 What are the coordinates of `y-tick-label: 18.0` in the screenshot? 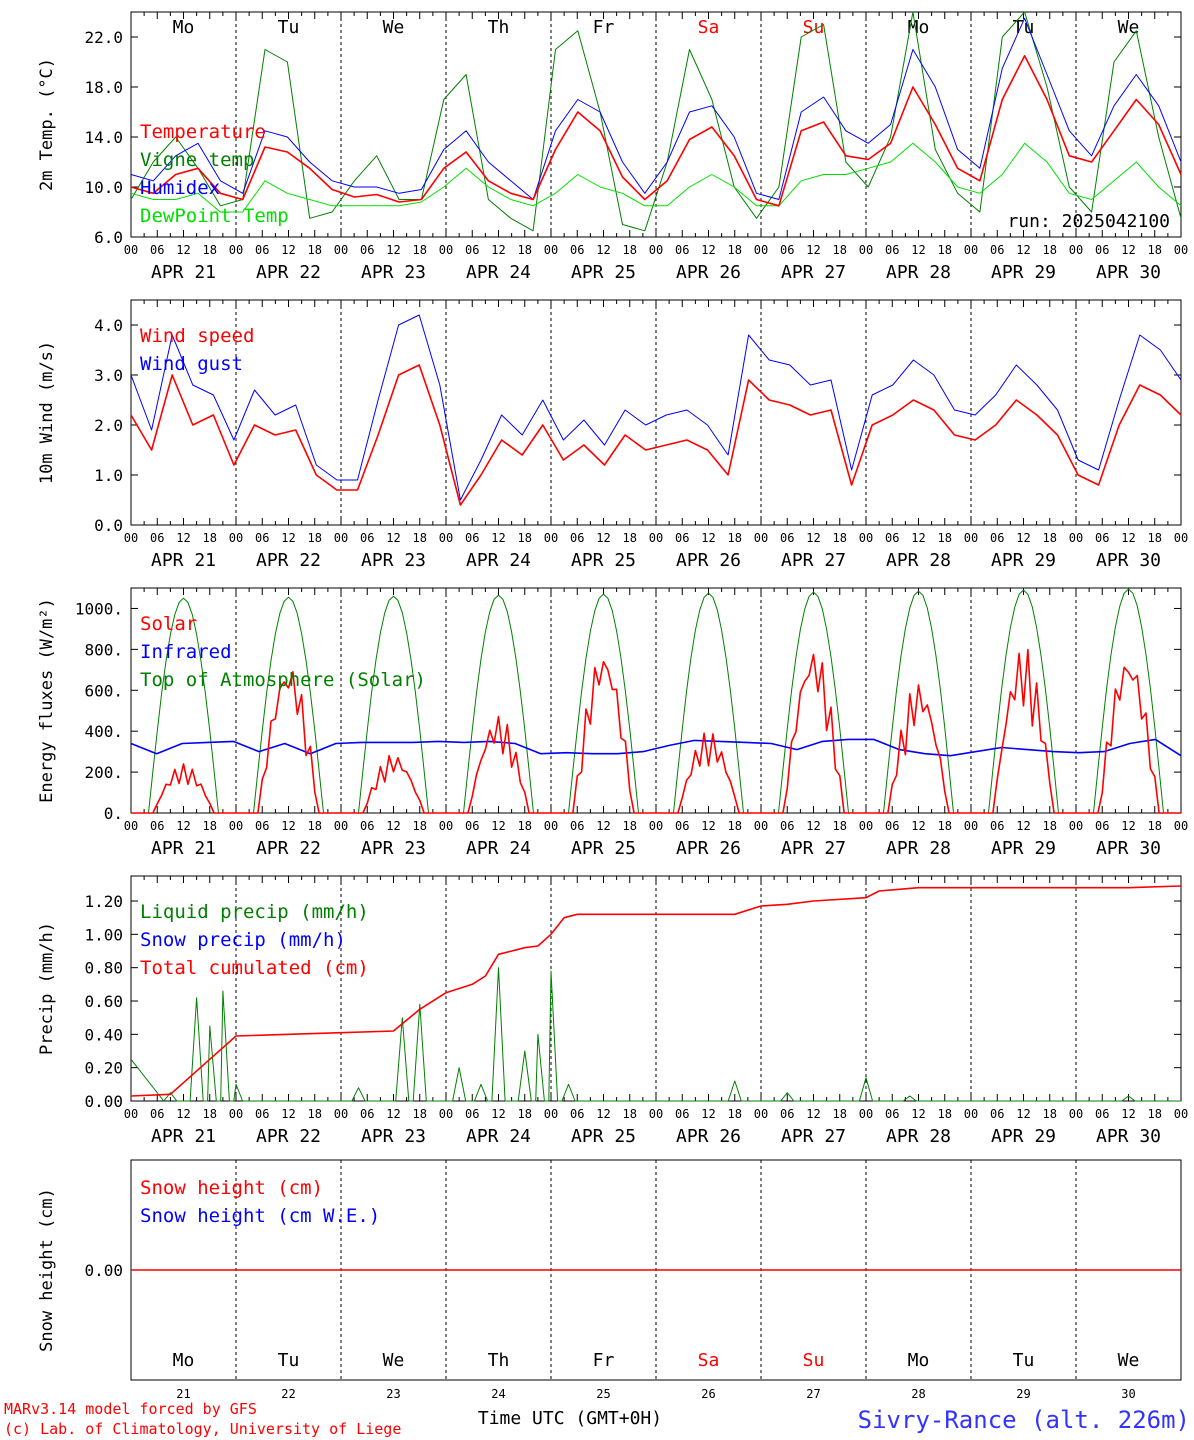 It's located at (103, 87).